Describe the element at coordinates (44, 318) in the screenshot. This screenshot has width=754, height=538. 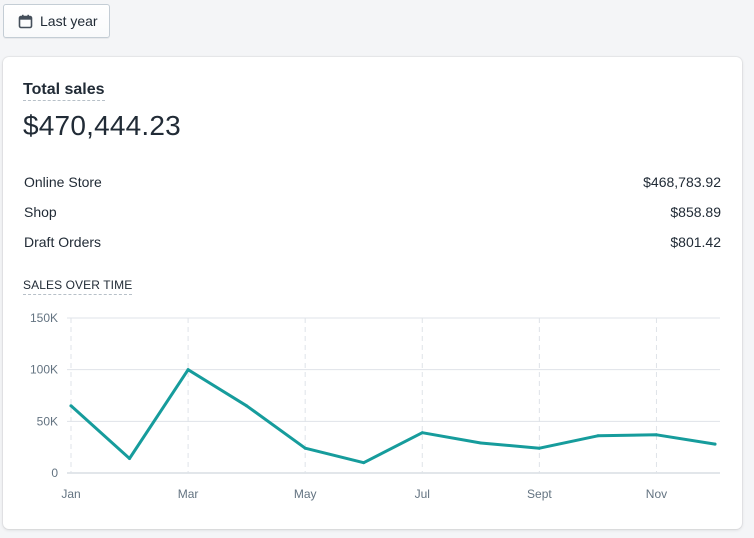
I see `y-tick-label: 150K` at that location.